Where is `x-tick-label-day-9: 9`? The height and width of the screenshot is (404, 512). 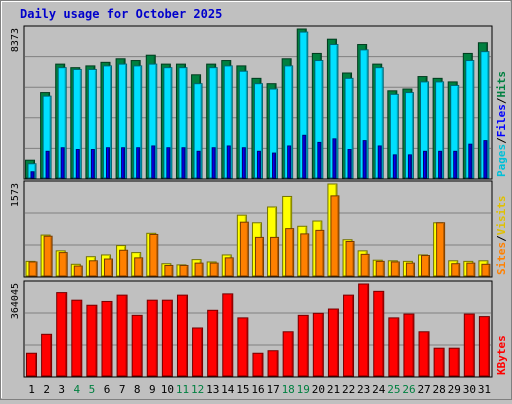
x-tick-label-day-9: 9 is located at coordinates (152, 389).